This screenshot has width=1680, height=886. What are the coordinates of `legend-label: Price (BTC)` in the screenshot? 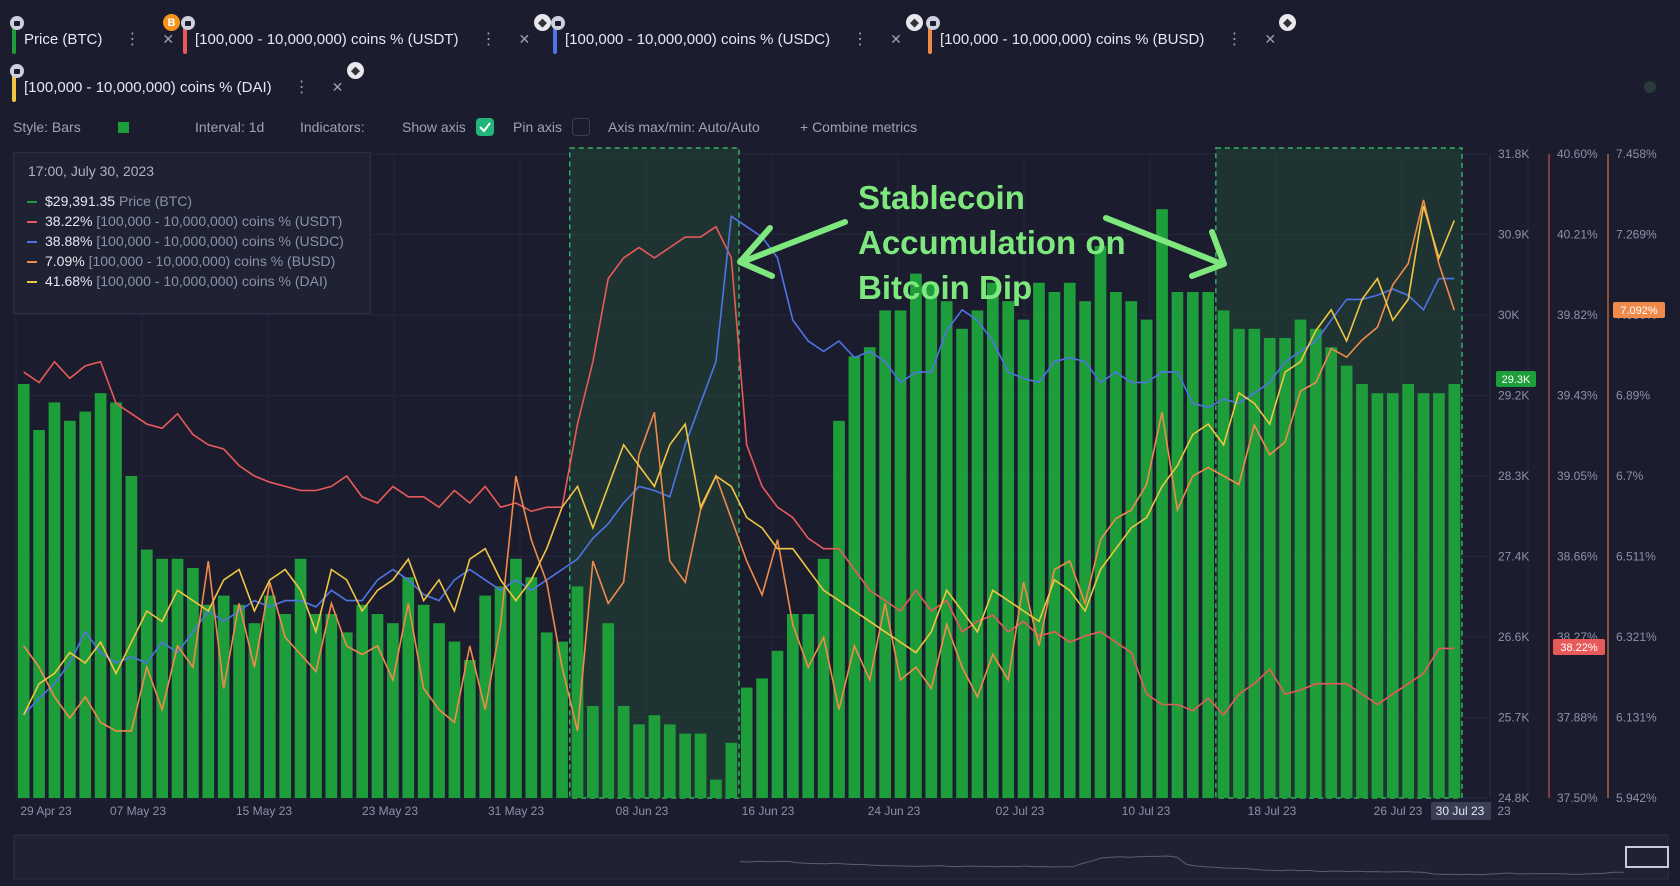 It's located at (155, 201).